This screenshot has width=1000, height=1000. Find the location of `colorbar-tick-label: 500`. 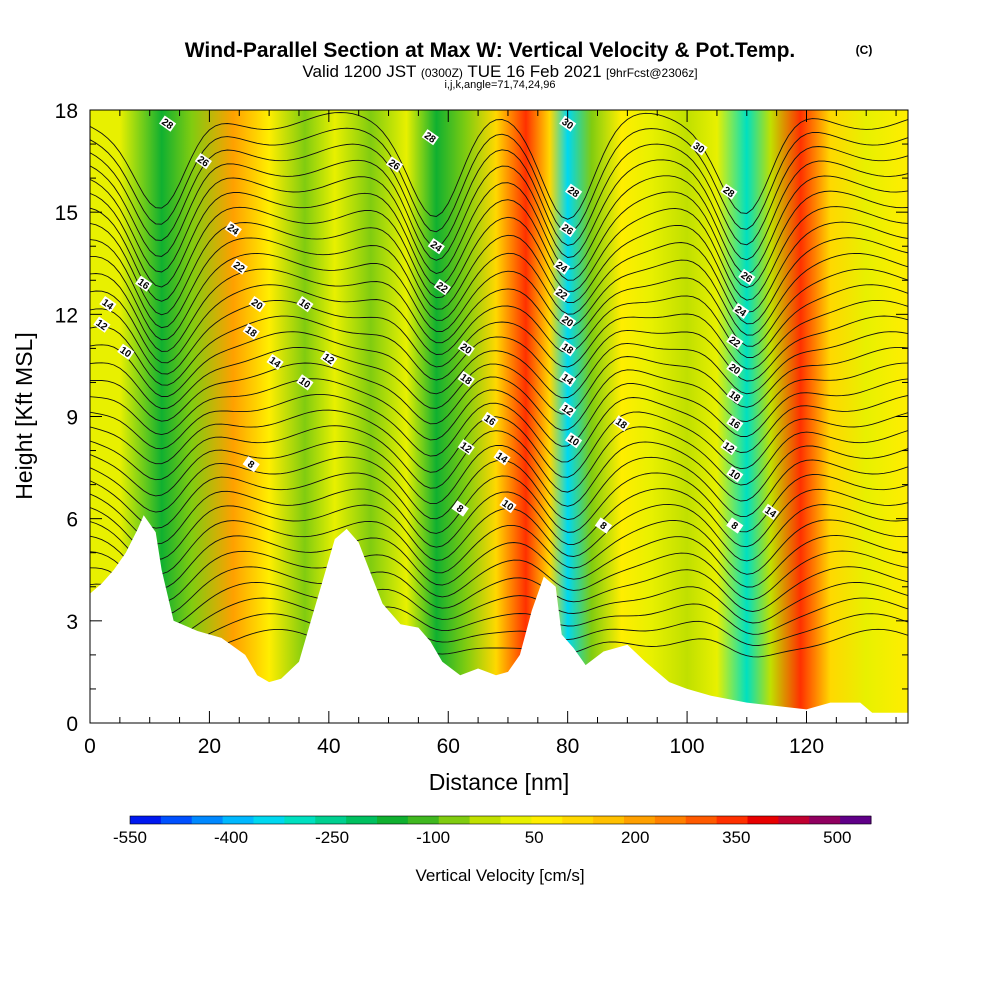

colorbar-tick-label: 500 is located at coordinates (837, 837).